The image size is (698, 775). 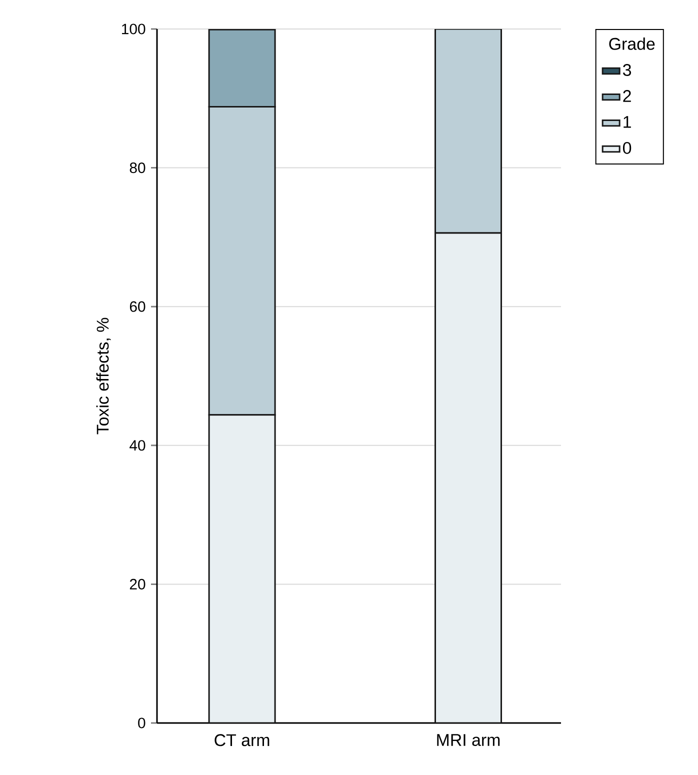 What do you see at coordinates (134, 29) in the screenshot?
I see `y-tick-label: 100` at bounding box center [134, 29].